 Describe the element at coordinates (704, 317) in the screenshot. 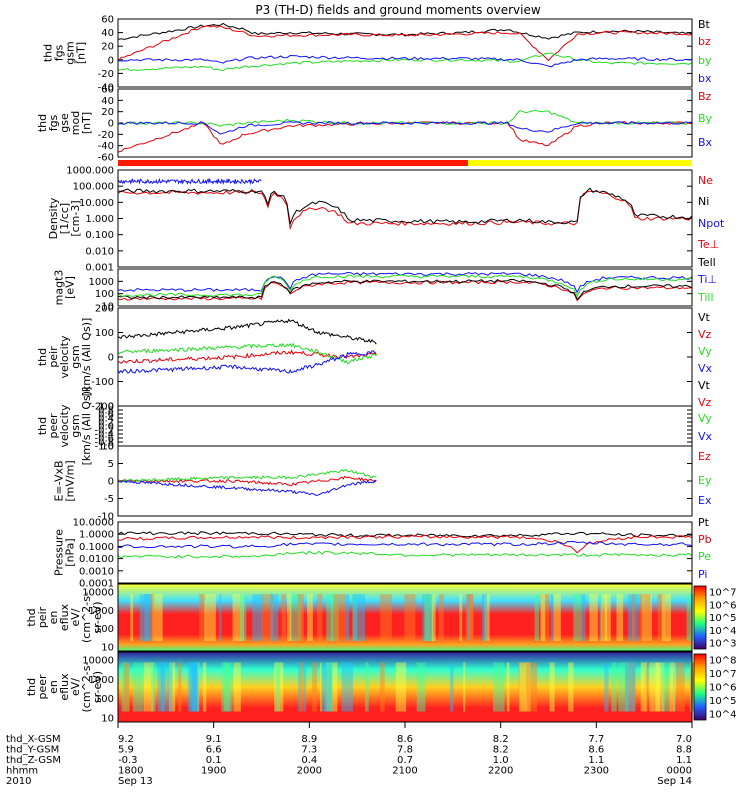

I see `legend-entry: Vt` at that location.